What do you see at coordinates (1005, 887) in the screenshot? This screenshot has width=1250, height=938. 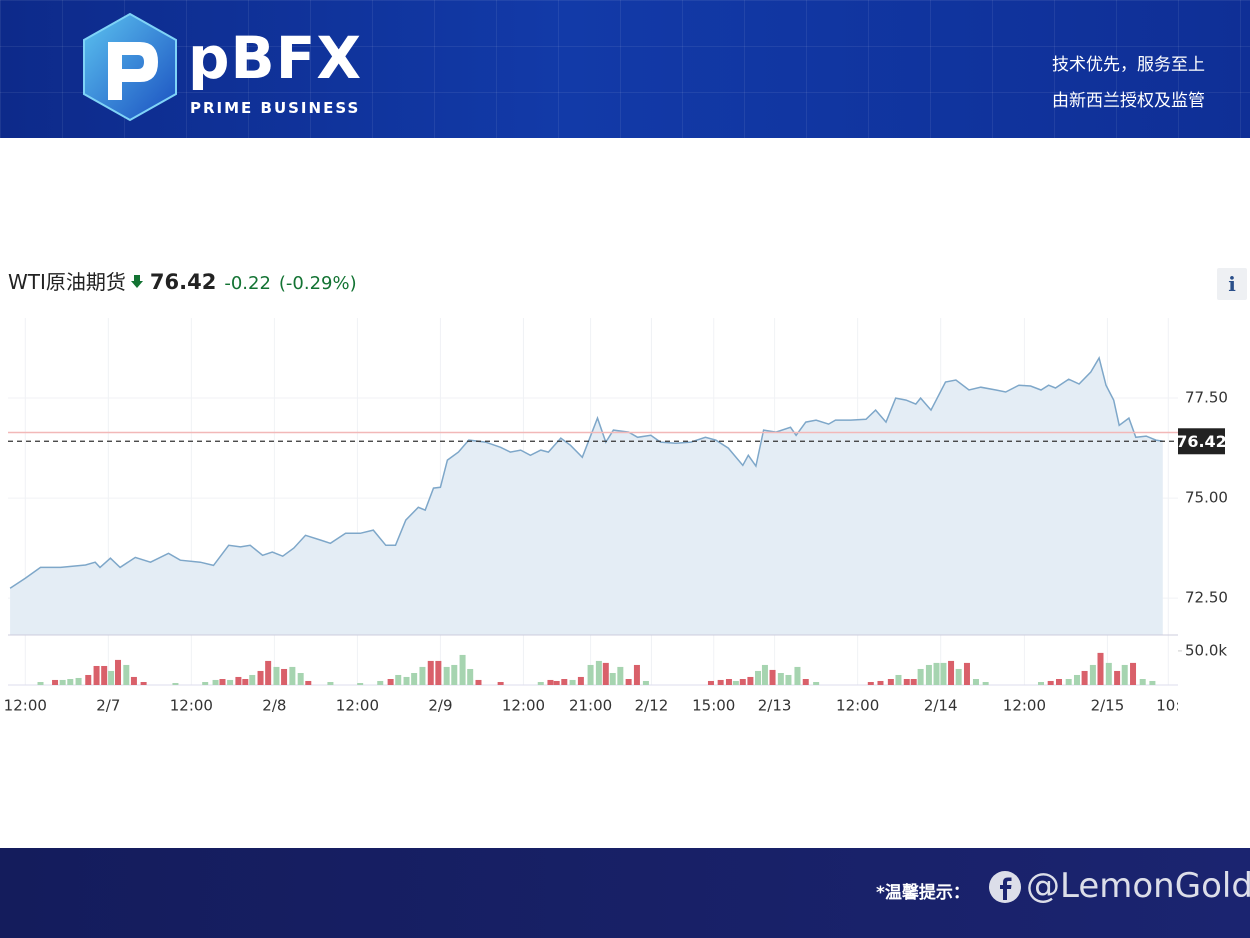 I see `facebook-icon` at bounding box center [1005, 887].